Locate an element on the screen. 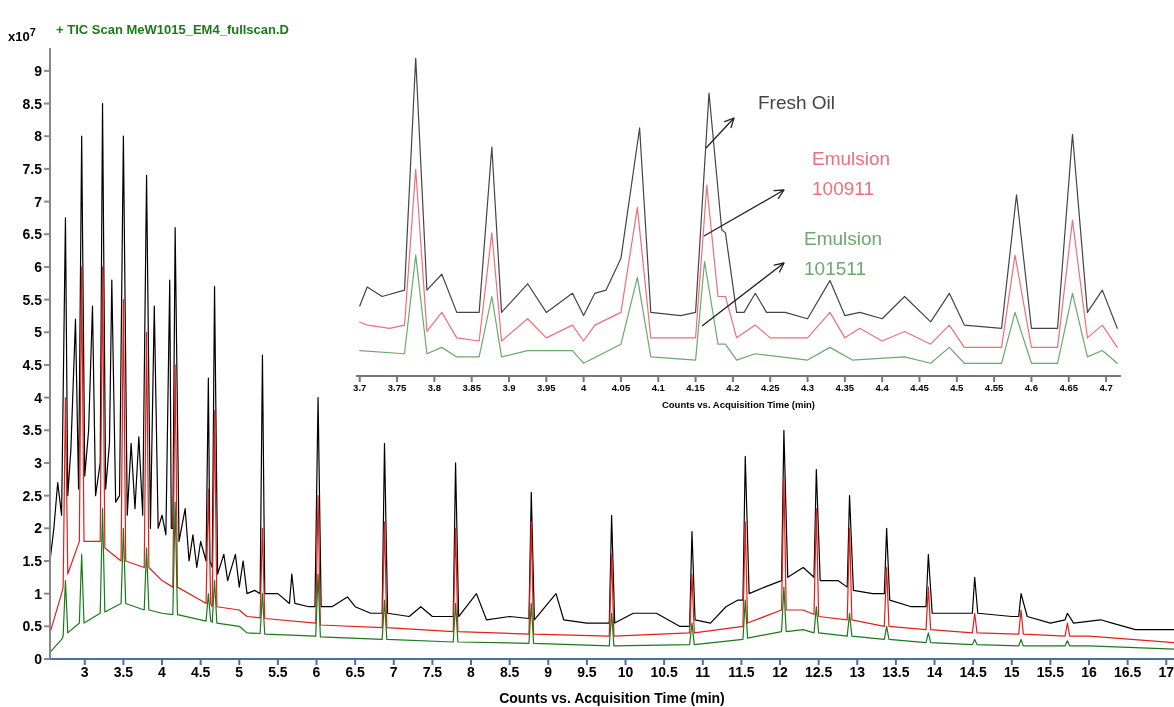  x-tick-label: 7.5 is located at coordinates (432, 671).